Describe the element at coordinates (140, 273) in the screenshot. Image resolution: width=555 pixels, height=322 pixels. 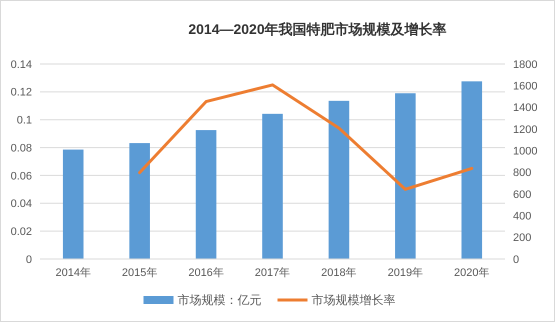
I see `x-tick-label: 2015年` at that location.